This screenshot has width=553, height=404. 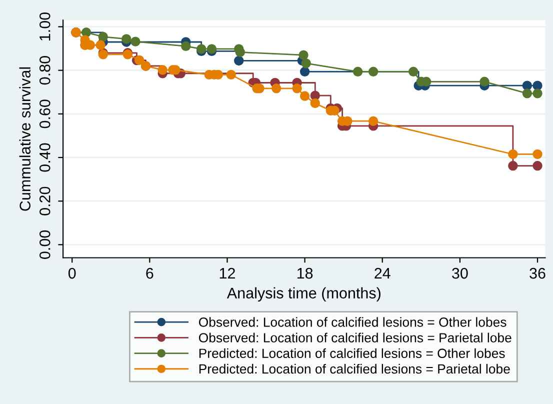 I want to click on x-tick-label: 18, so click(x=305, y=273).